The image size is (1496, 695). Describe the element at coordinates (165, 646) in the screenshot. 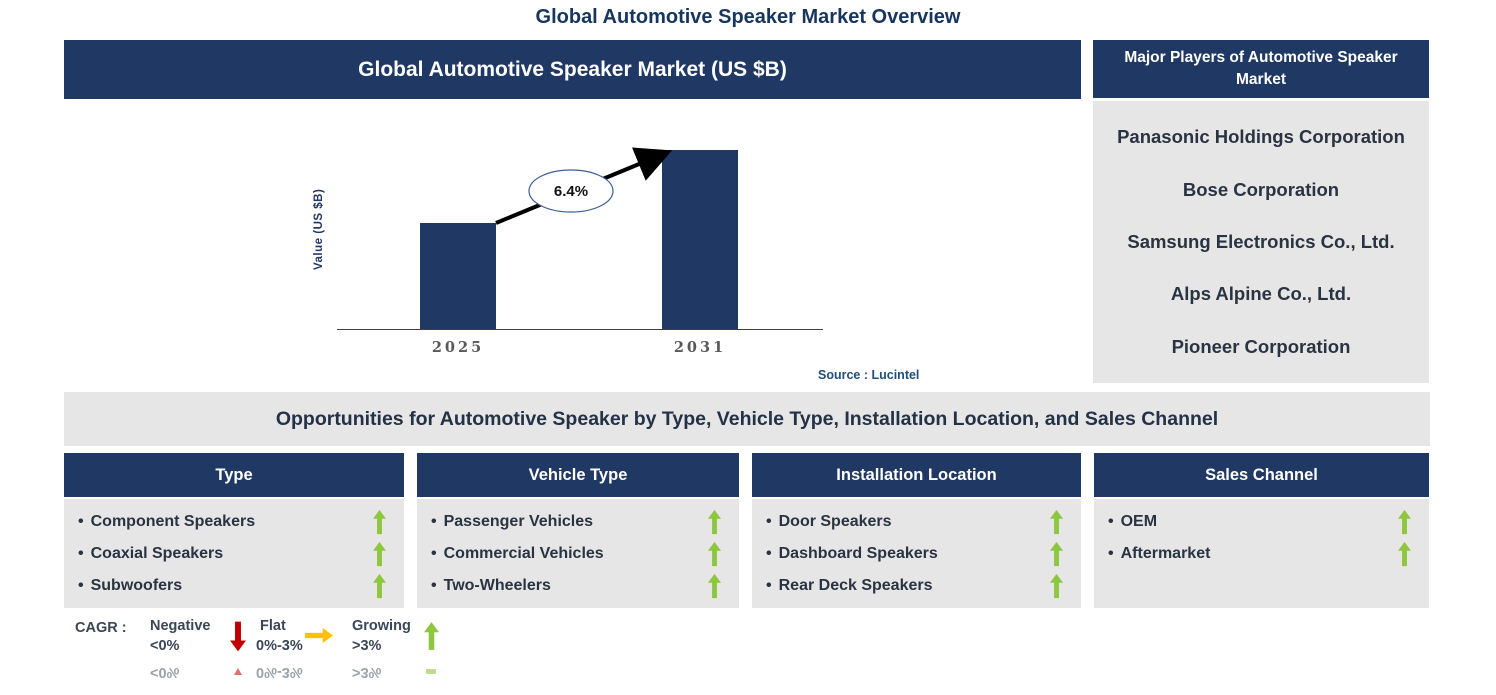

I see `legend-negative-range: <0%` at that location.